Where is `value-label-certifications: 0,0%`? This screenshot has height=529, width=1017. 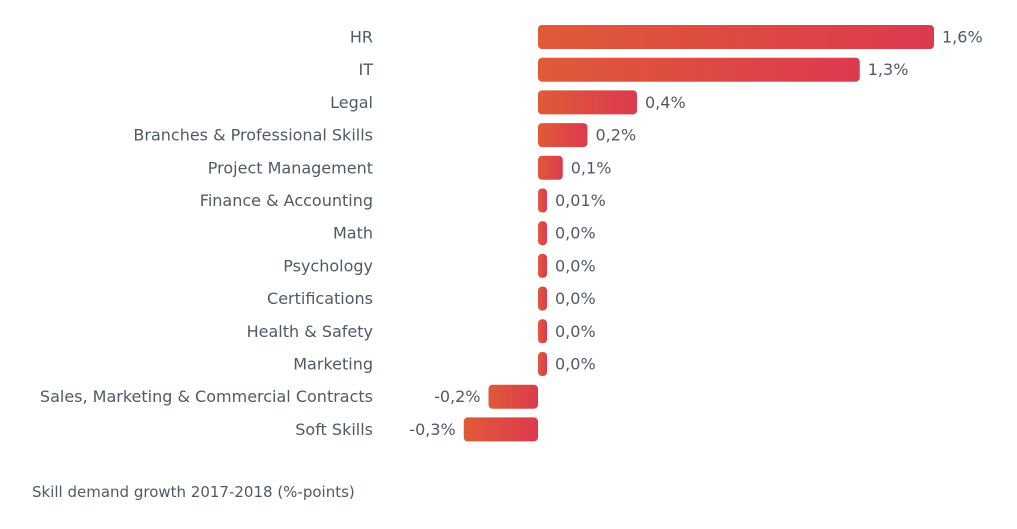 value-label-certifications: 0,0% is located at coordinates (575, 298).